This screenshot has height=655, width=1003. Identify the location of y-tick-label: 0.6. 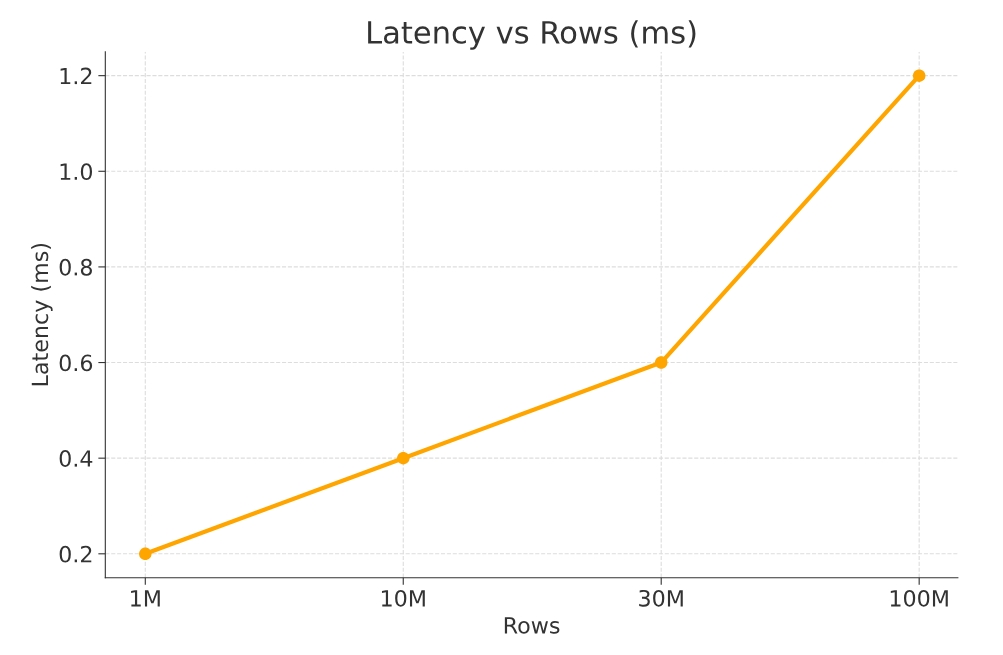
(76, 363).